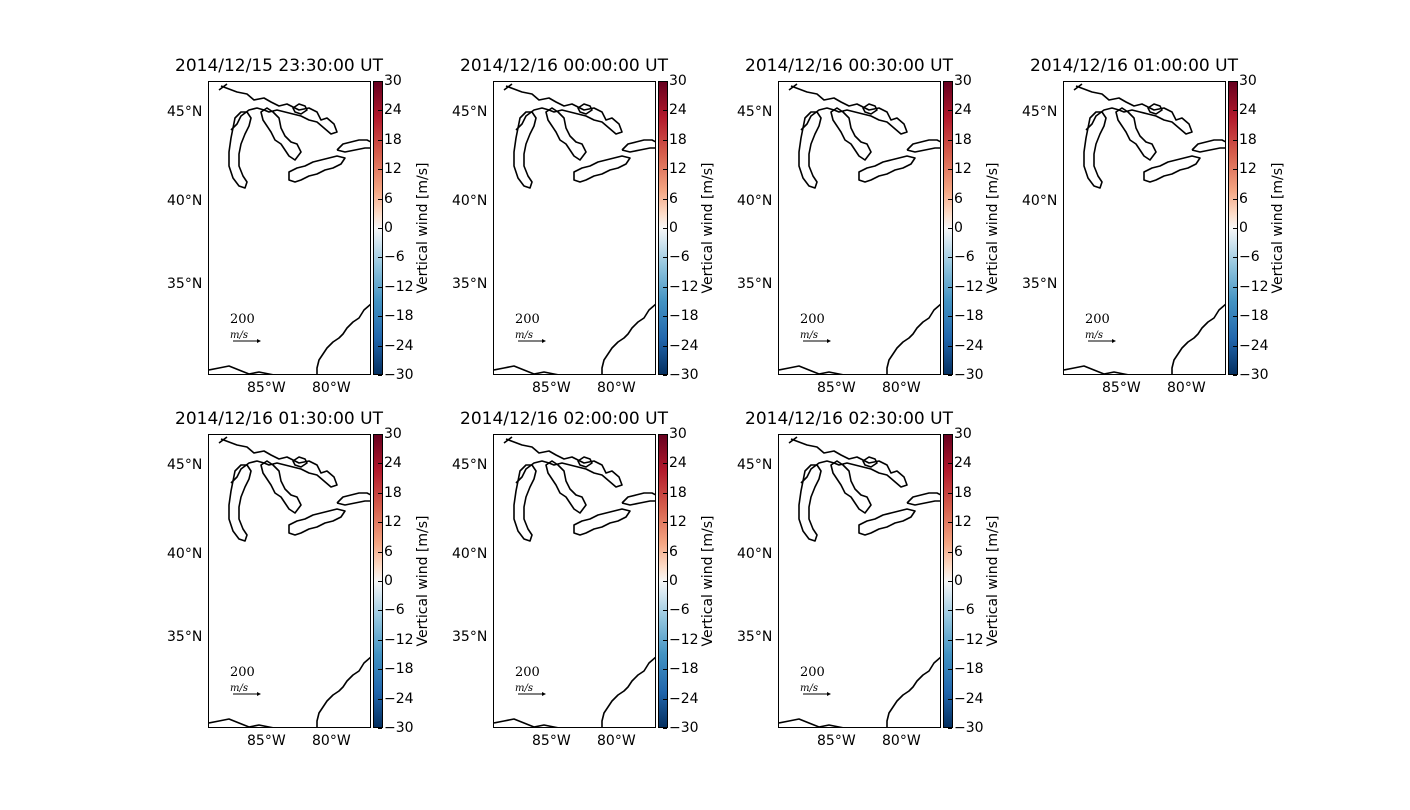  What do you see at coordinates (564, 419) in the screenshot?
I see `panel-title: 2014/12/16 02:00:00 UT` at bounding box center [564, 419].